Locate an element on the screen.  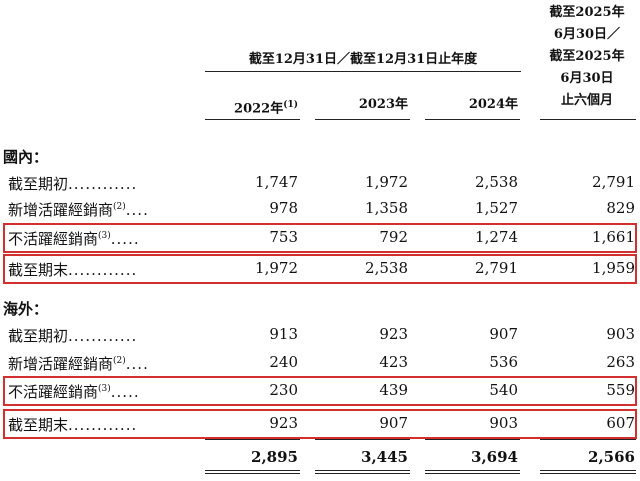
row-value: 559 is located at coordinates (620, 390).